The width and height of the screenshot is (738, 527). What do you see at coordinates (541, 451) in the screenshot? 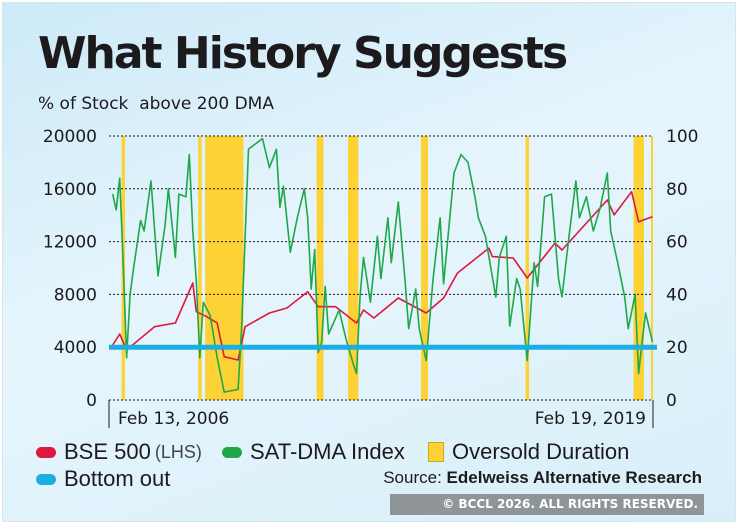
I see `legend-label: Oversold Duration` at bounding box center [541, 451].